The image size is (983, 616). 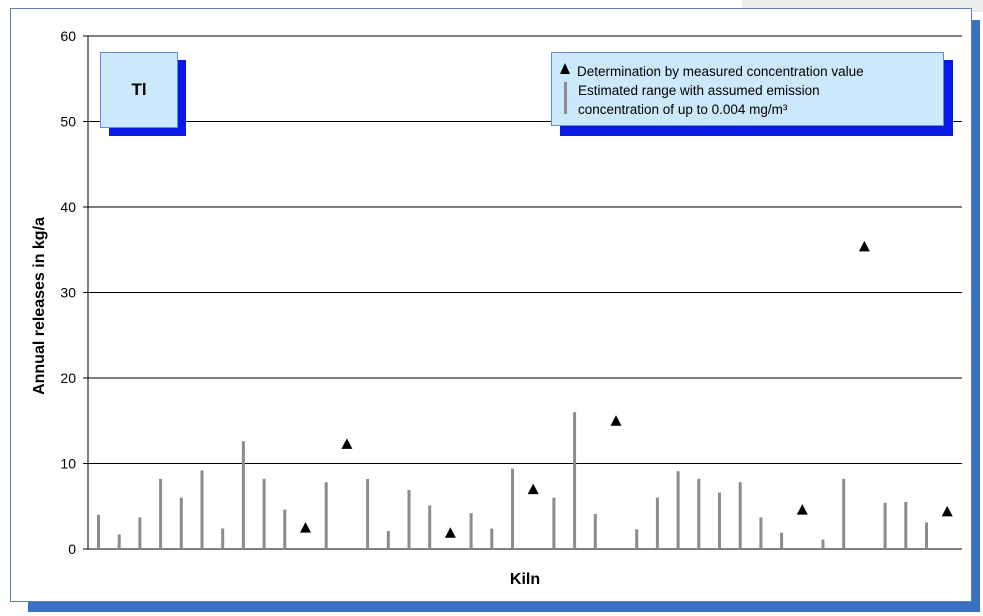 I want to click on y-tick-label: 20, so click(x=68, y=378).